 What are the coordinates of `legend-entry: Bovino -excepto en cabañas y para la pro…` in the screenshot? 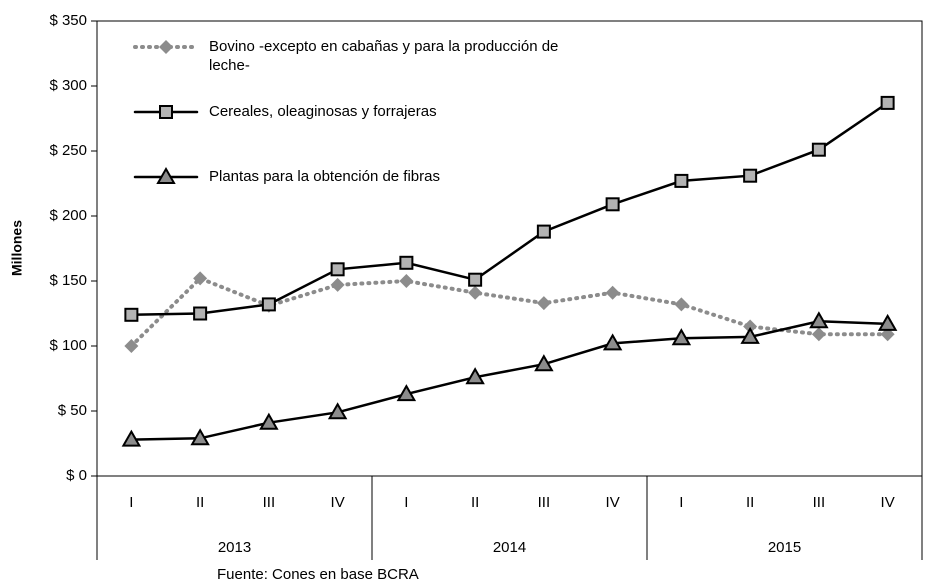 It's located at (384, 56).